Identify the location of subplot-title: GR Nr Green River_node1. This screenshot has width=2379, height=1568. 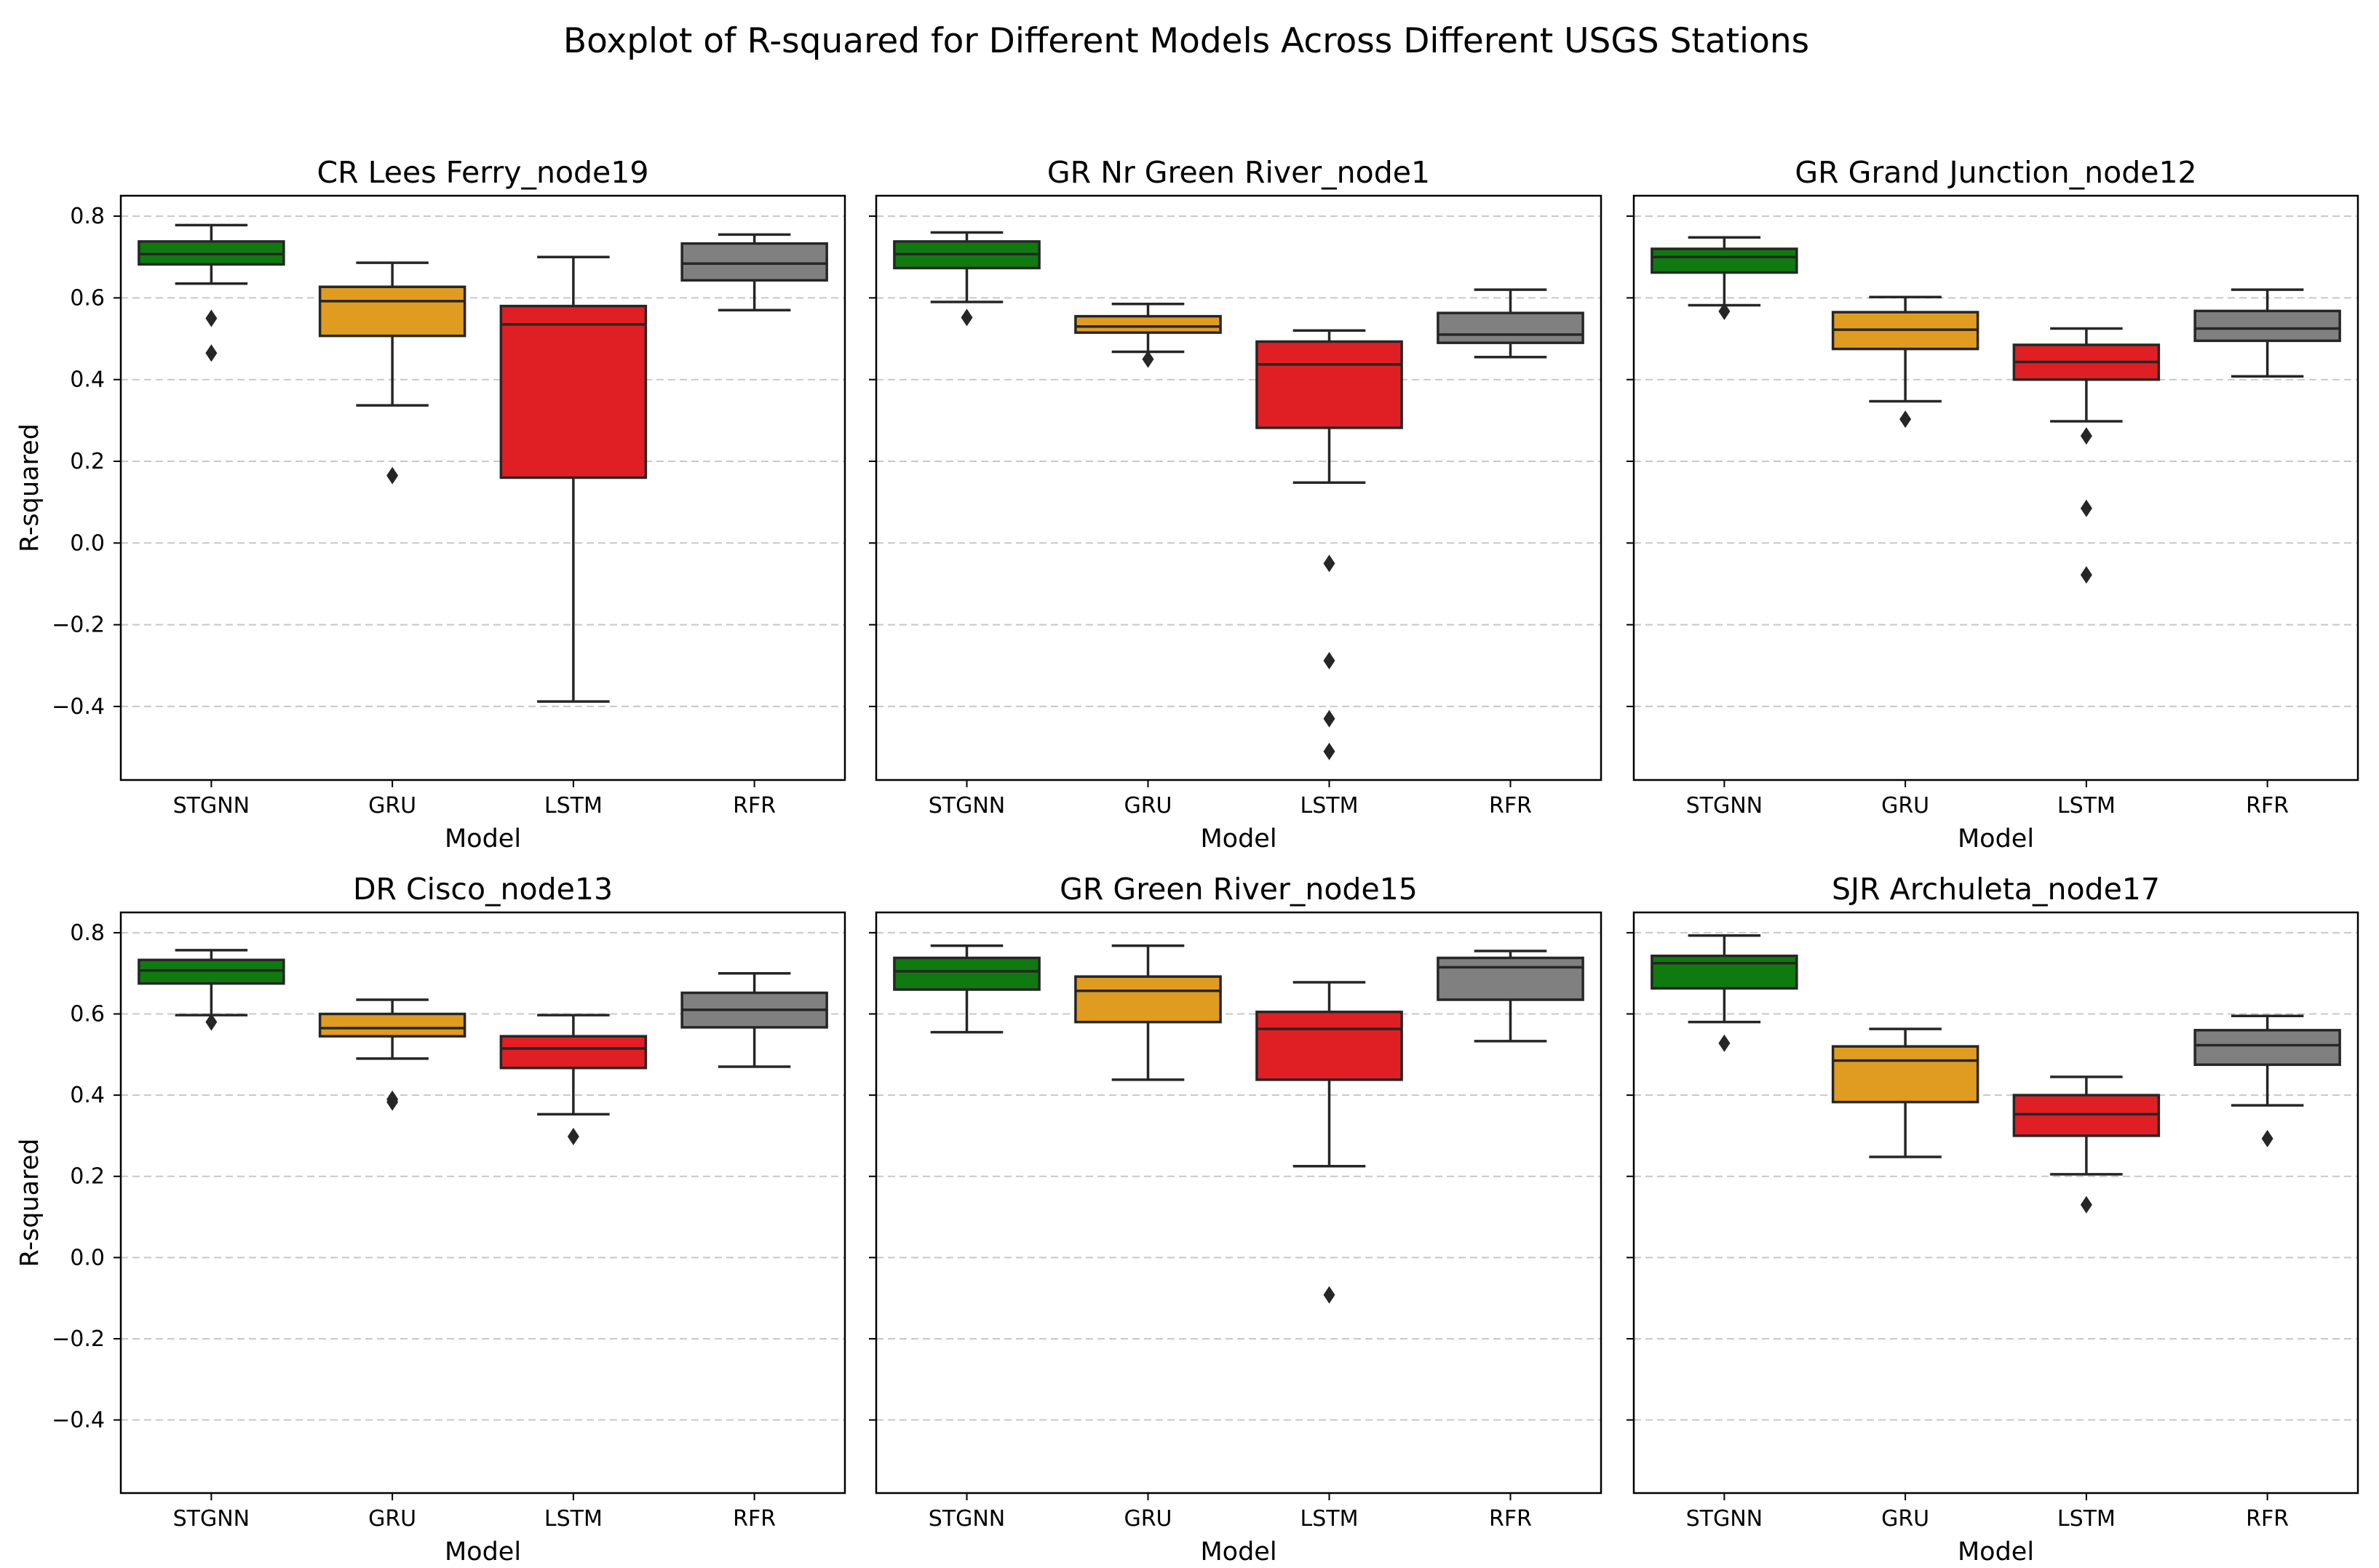
(1239, 172).